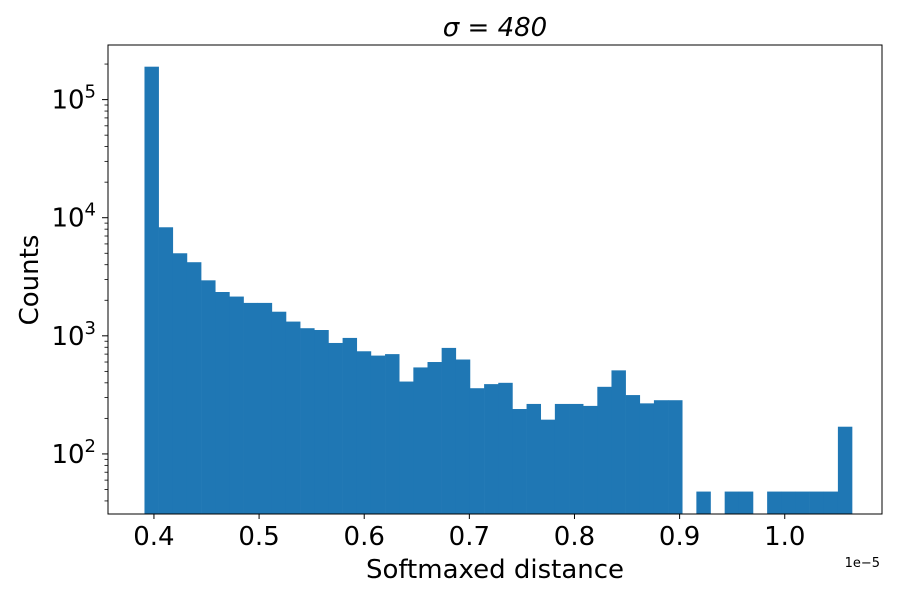 The width and height of the screenshot is (900, 600). I want to click on y-axis: 10² 10³ 10⁴ 10⁵, so click(79, 282).